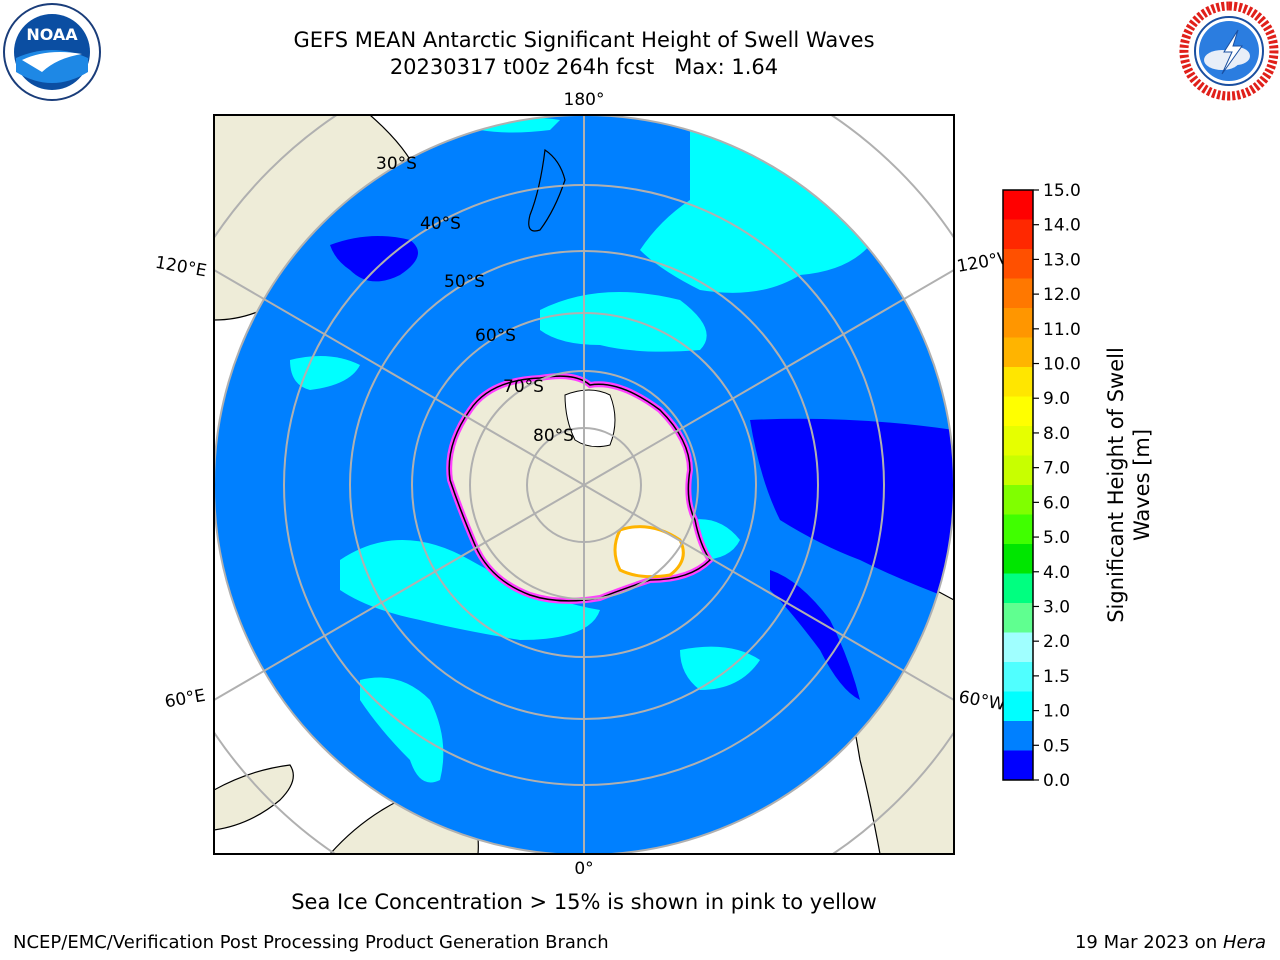 This screenshot has width=1280, height=960. What do you see at coordinates (1056, 607) in the screenshot?
I see `colorbar-tick-label: 3.0` at bounding box center [1056, 607].